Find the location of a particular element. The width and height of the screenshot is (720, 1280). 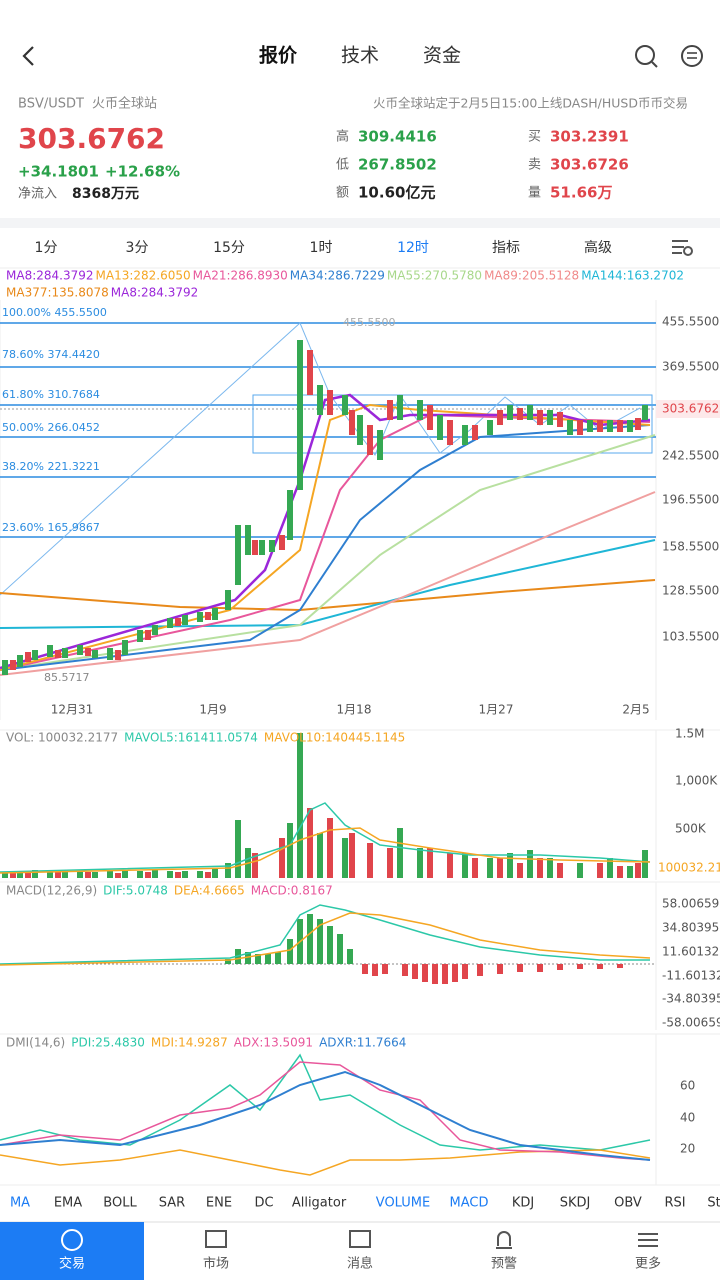

axis-label: 60 is located at coordinates (687, 1086).